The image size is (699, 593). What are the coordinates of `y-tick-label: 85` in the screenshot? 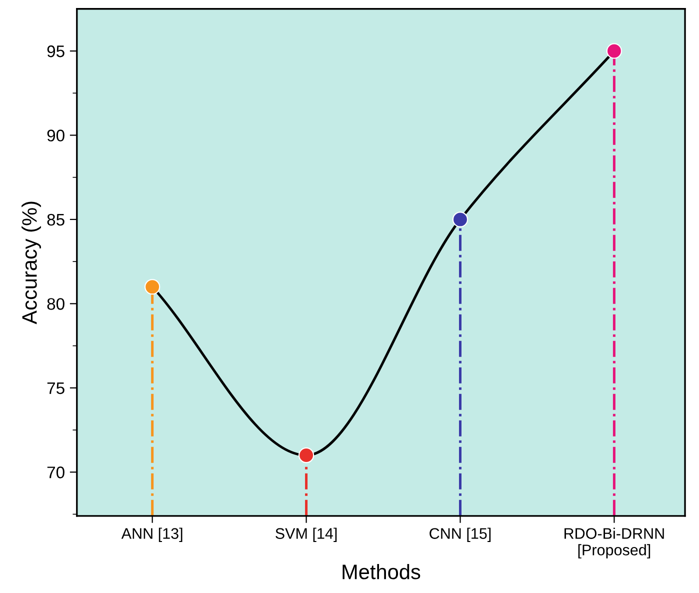 It's located at (55, 220).